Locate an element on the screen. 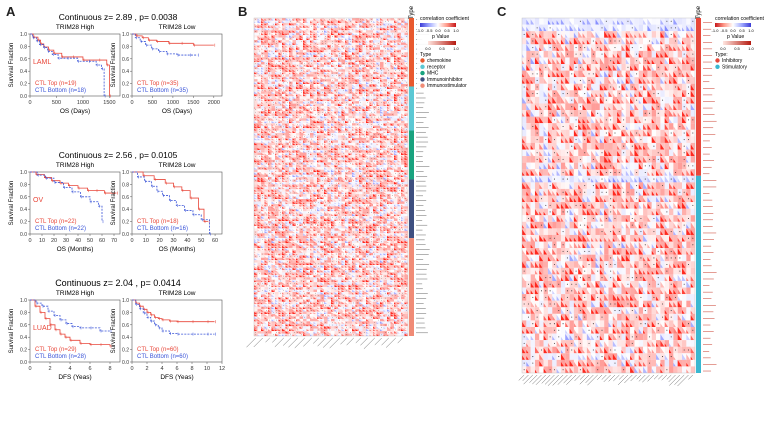 This screenshot has width=769, height=440. km-ytick-label: 0.6 is located at coordinates (23, 60).